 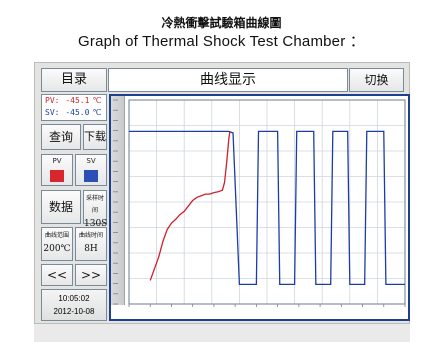 What do you see at coordinates (52, 100) in the screenshot?
I see `pv-label: PV:` at bounding box center [52, 100].